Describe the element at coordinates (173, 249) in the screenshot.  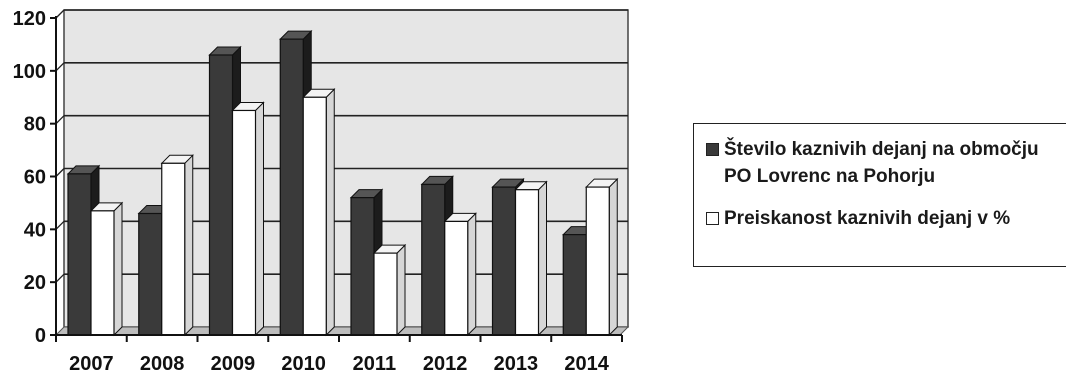
I see `bar-series-2-2008` at that location.